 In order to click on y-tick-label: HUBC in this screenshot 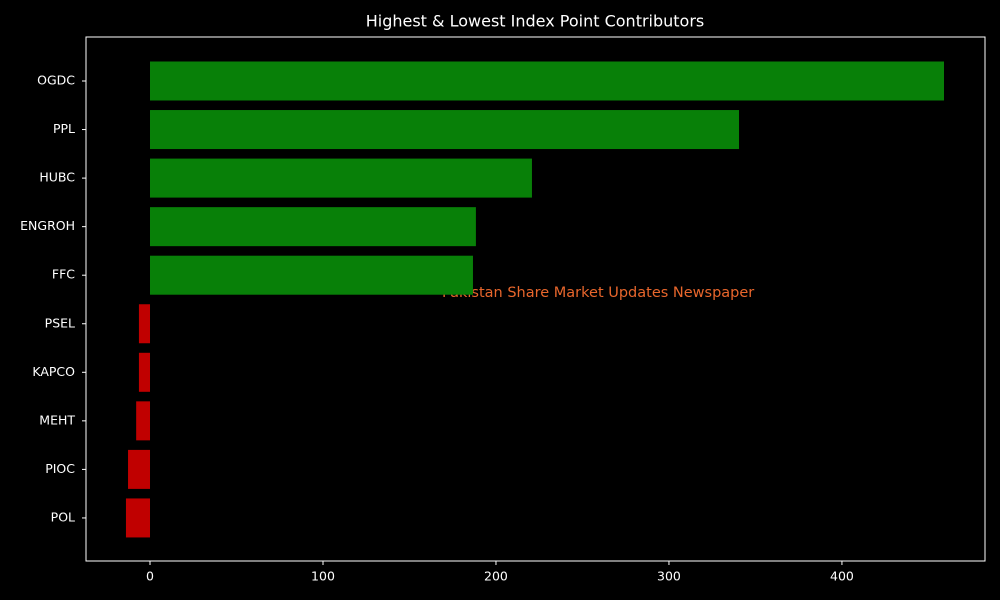, I will do `click(57, 177)`.